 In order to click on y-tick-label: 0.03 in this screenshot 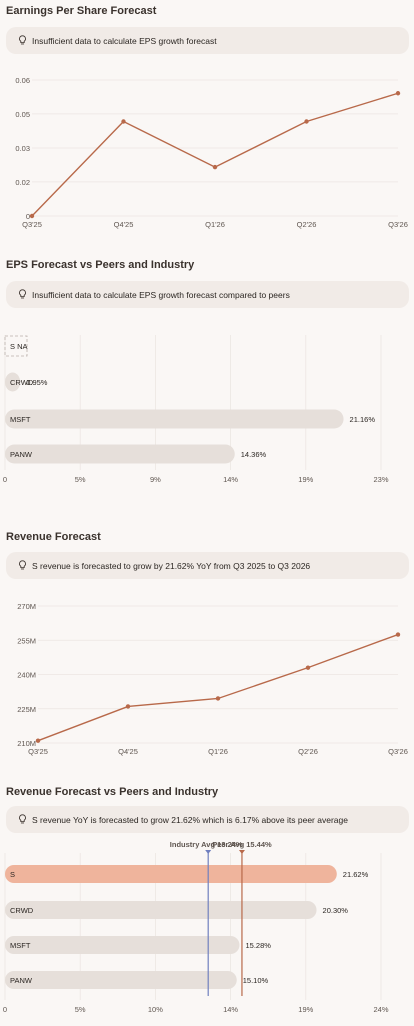, I will do `click(22, 148)`.